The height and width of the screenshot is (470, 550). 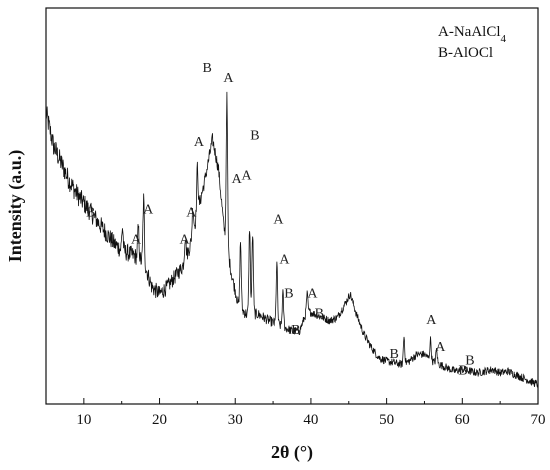 I want to click on x-axis-title: 2θ (°), so click(x=292, y=452).